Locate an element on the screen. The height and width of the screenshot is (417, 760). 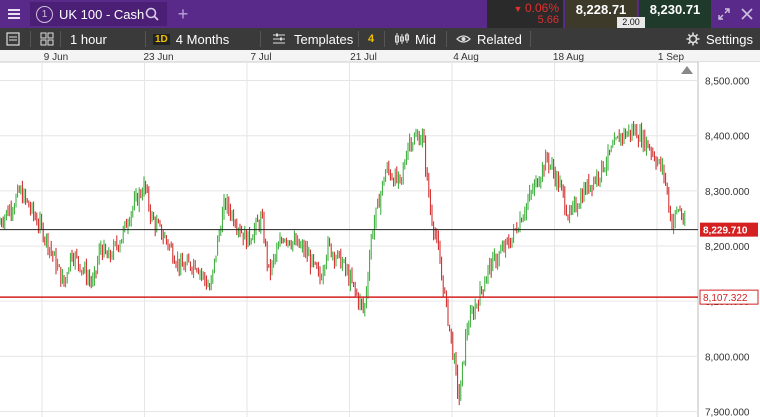
templates-label: Templates is located at coordinates (324, 39).